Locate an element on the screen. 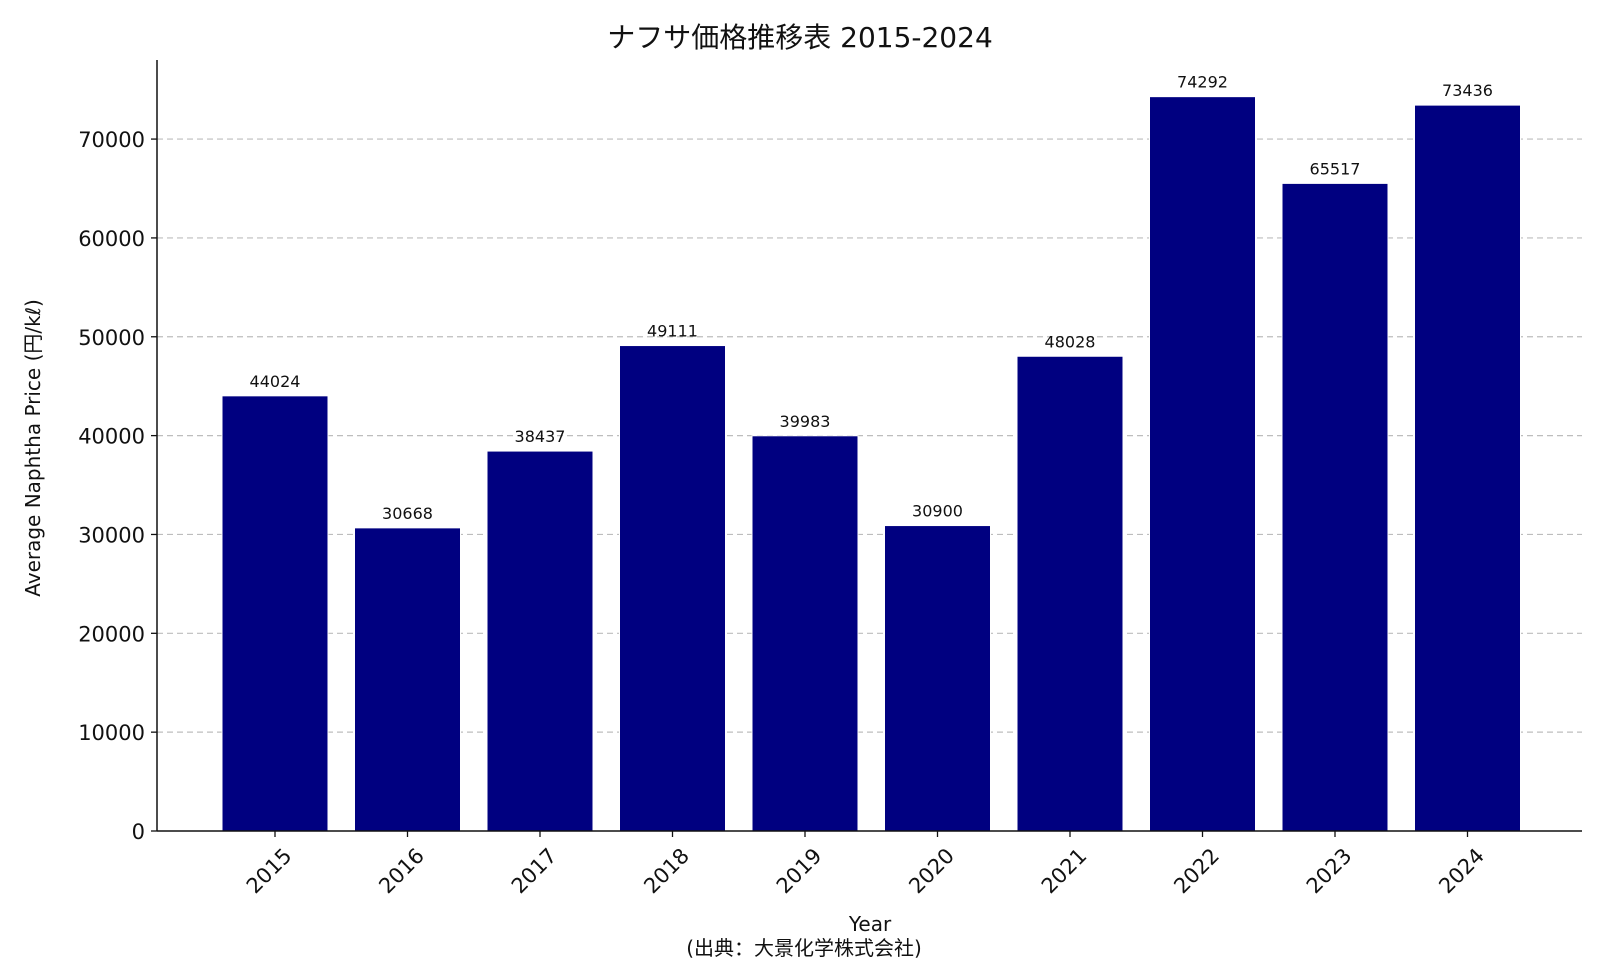 The image size is (1600, 960). bar-2024 is located at coordinates (1467, 468).